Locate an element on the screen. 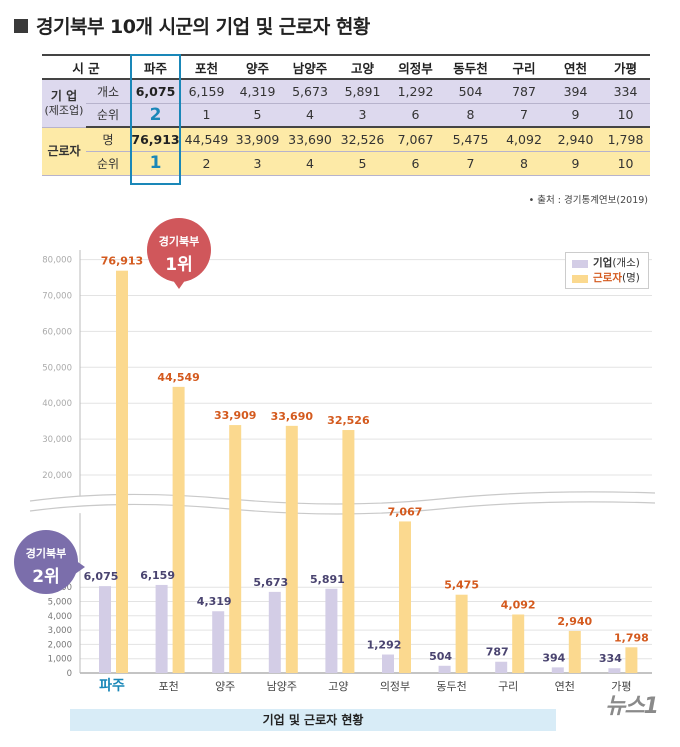 Image resolution: width=680 pixels, height=747 pixels. workers-data-label: 33,909 is located at coordinates (235, 415).